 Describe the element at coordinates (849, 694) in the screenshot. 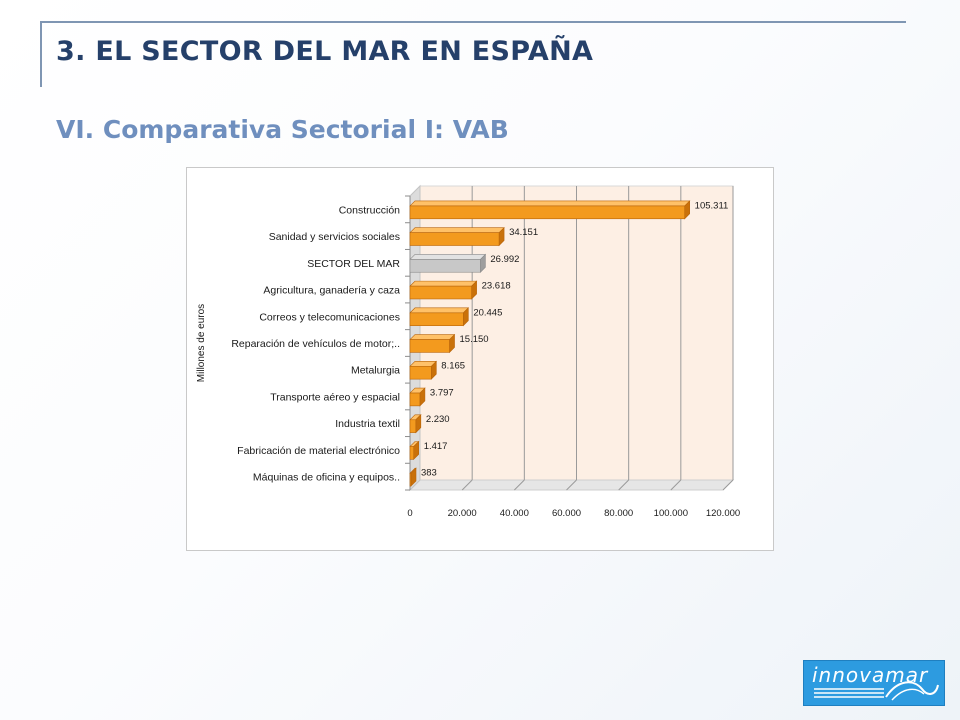

I see `logo-fine-print-lines` at that location.